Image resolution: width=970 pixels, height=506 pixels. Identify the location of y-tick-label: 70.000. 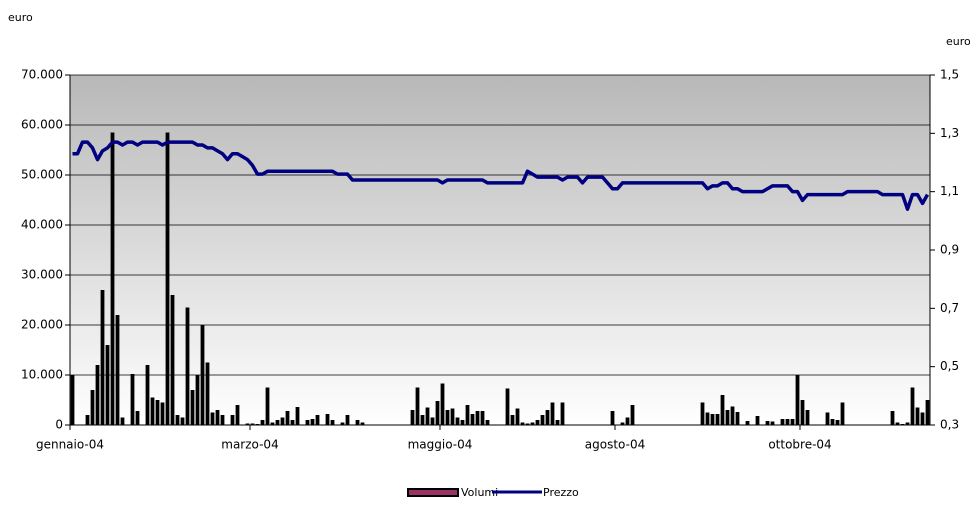
(42, 75).